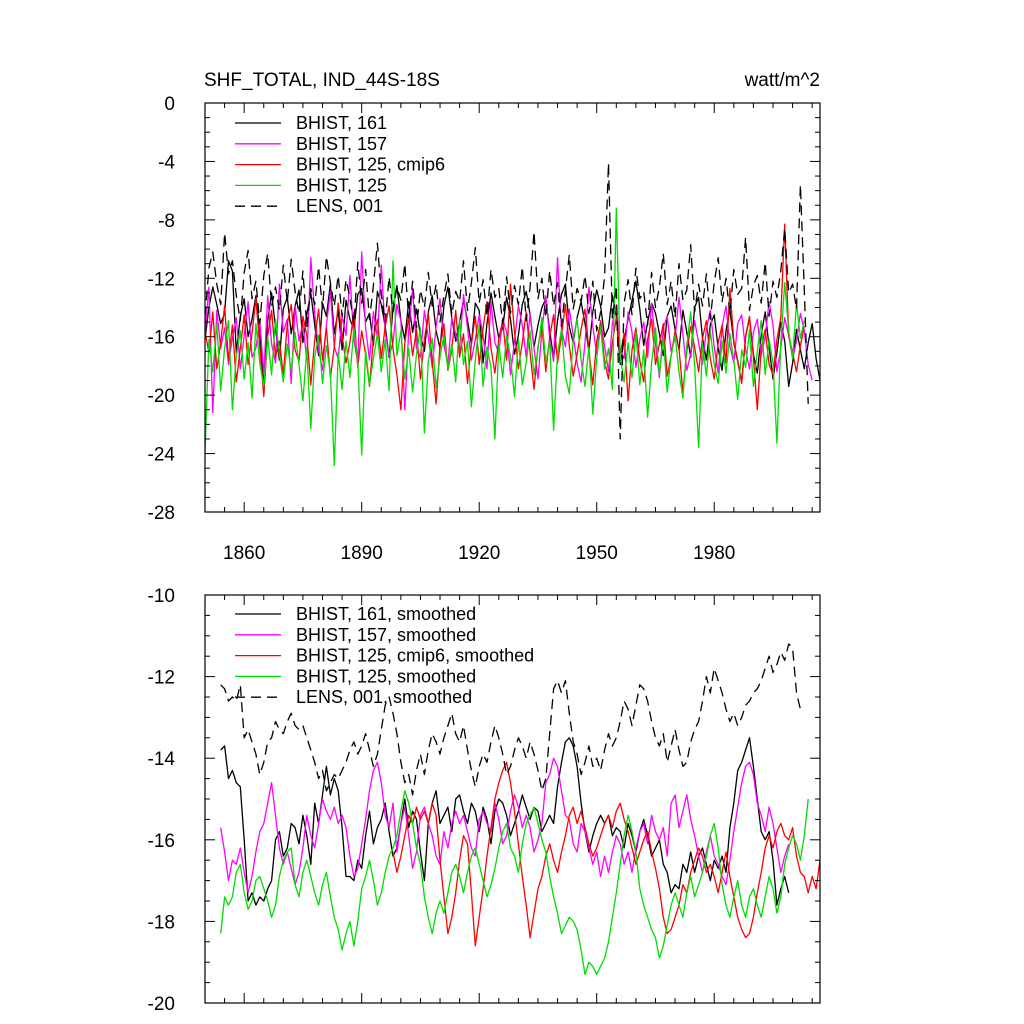 The width and height of the screenshot is (1024, 1024). I want to click on legend-label: BHIST, 125, cmip6, so click(370, 165).